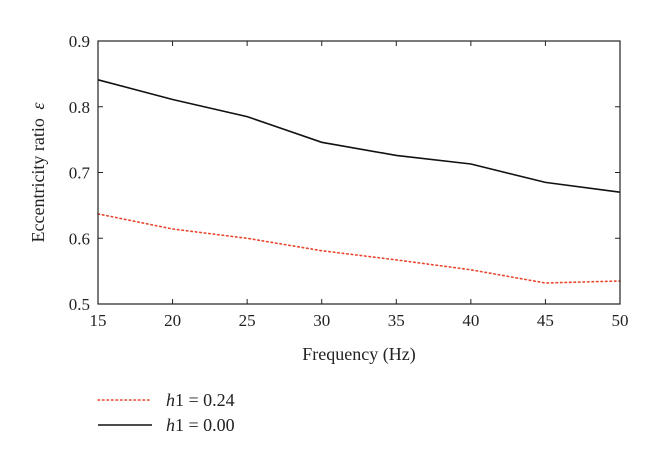  I want to click on y-tick-label: 0.9, so click(79, 41).